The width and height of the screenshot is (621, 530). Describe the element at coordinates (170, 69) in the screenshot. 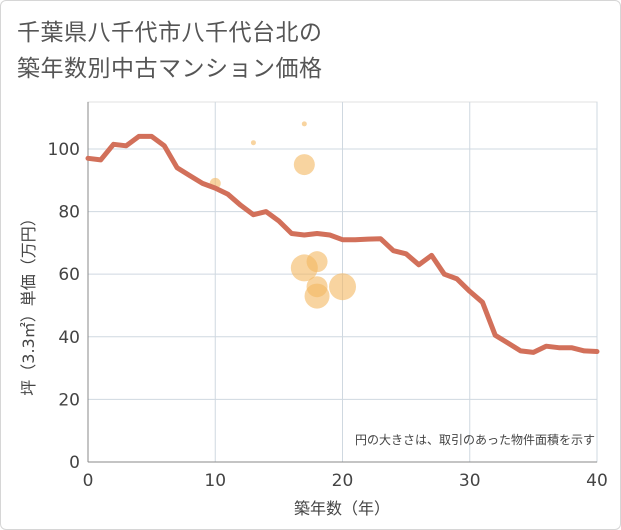

I see `chart-title-line-2: 築年数別中古マンション価格` at that location.